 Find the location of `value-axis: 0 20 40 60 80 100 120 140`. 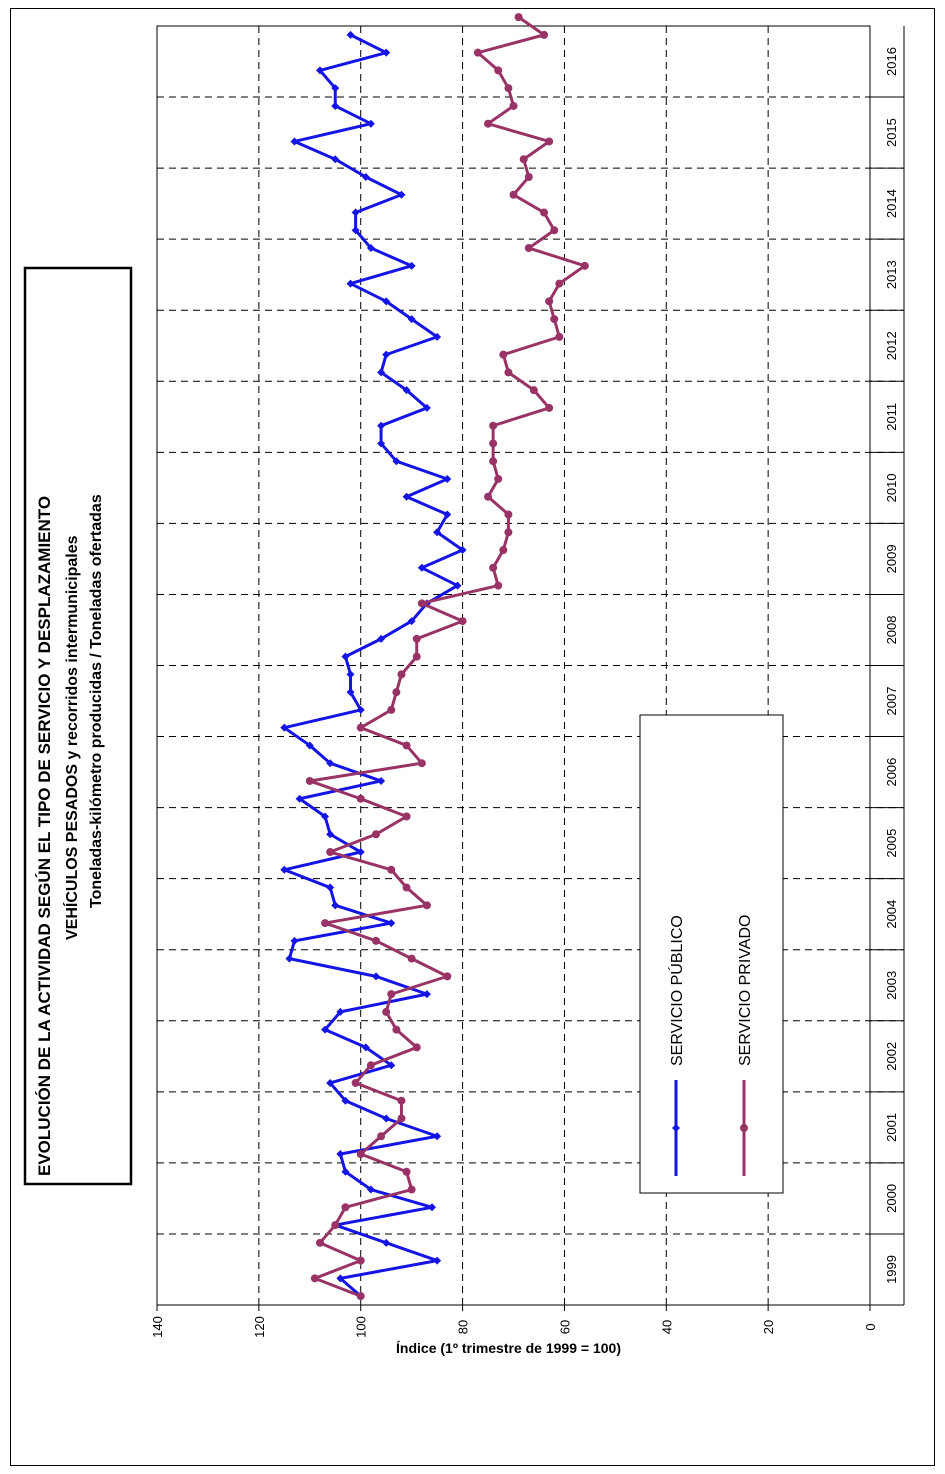

value-axis: 0 20 40 60 80 100 120 140 is located at coordinates (514, 1321).